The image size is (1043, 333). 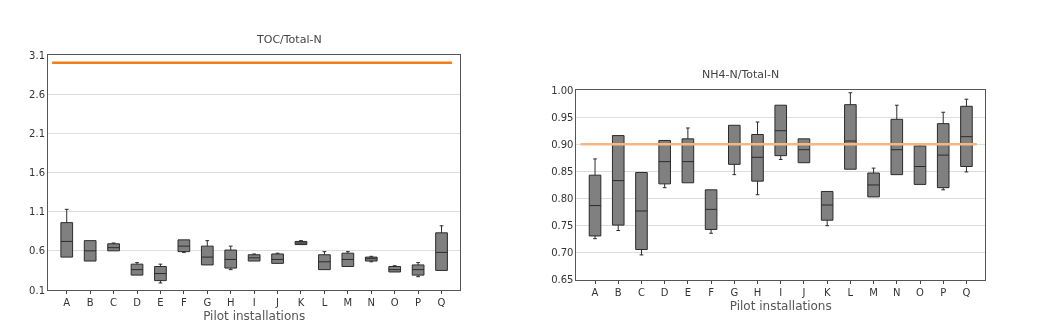 What do you see at coordinates (562, 144) in the screenshot?
I see `y-tick-label: 0.90` at bounding box center [562, 144].